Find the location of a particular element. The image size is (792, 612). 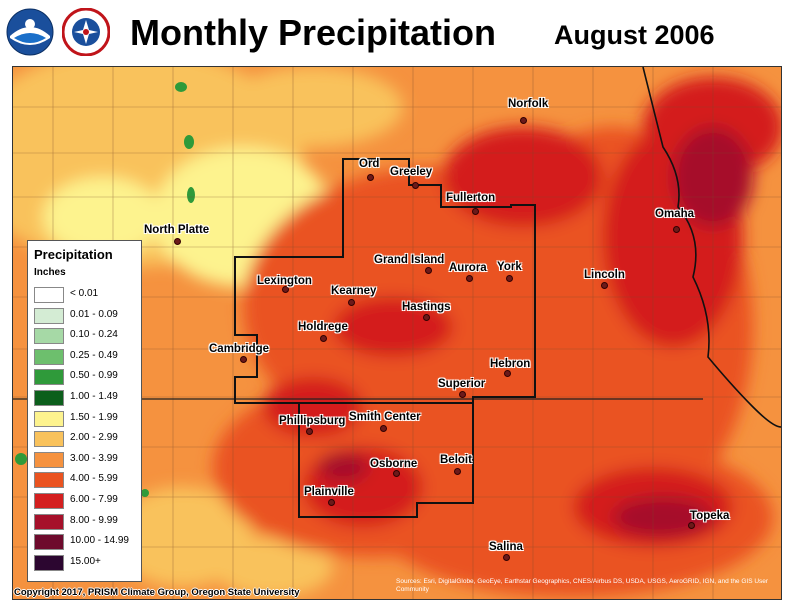

legend-item: 15.00+ is located at coordinates (86, 562).